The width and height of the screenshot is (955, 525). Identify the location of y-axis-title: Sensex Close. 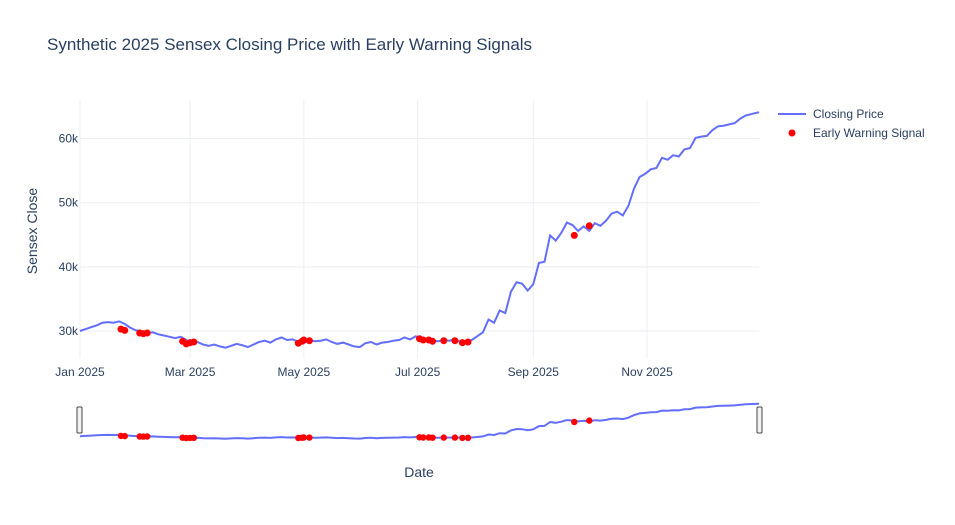
(32, 231).